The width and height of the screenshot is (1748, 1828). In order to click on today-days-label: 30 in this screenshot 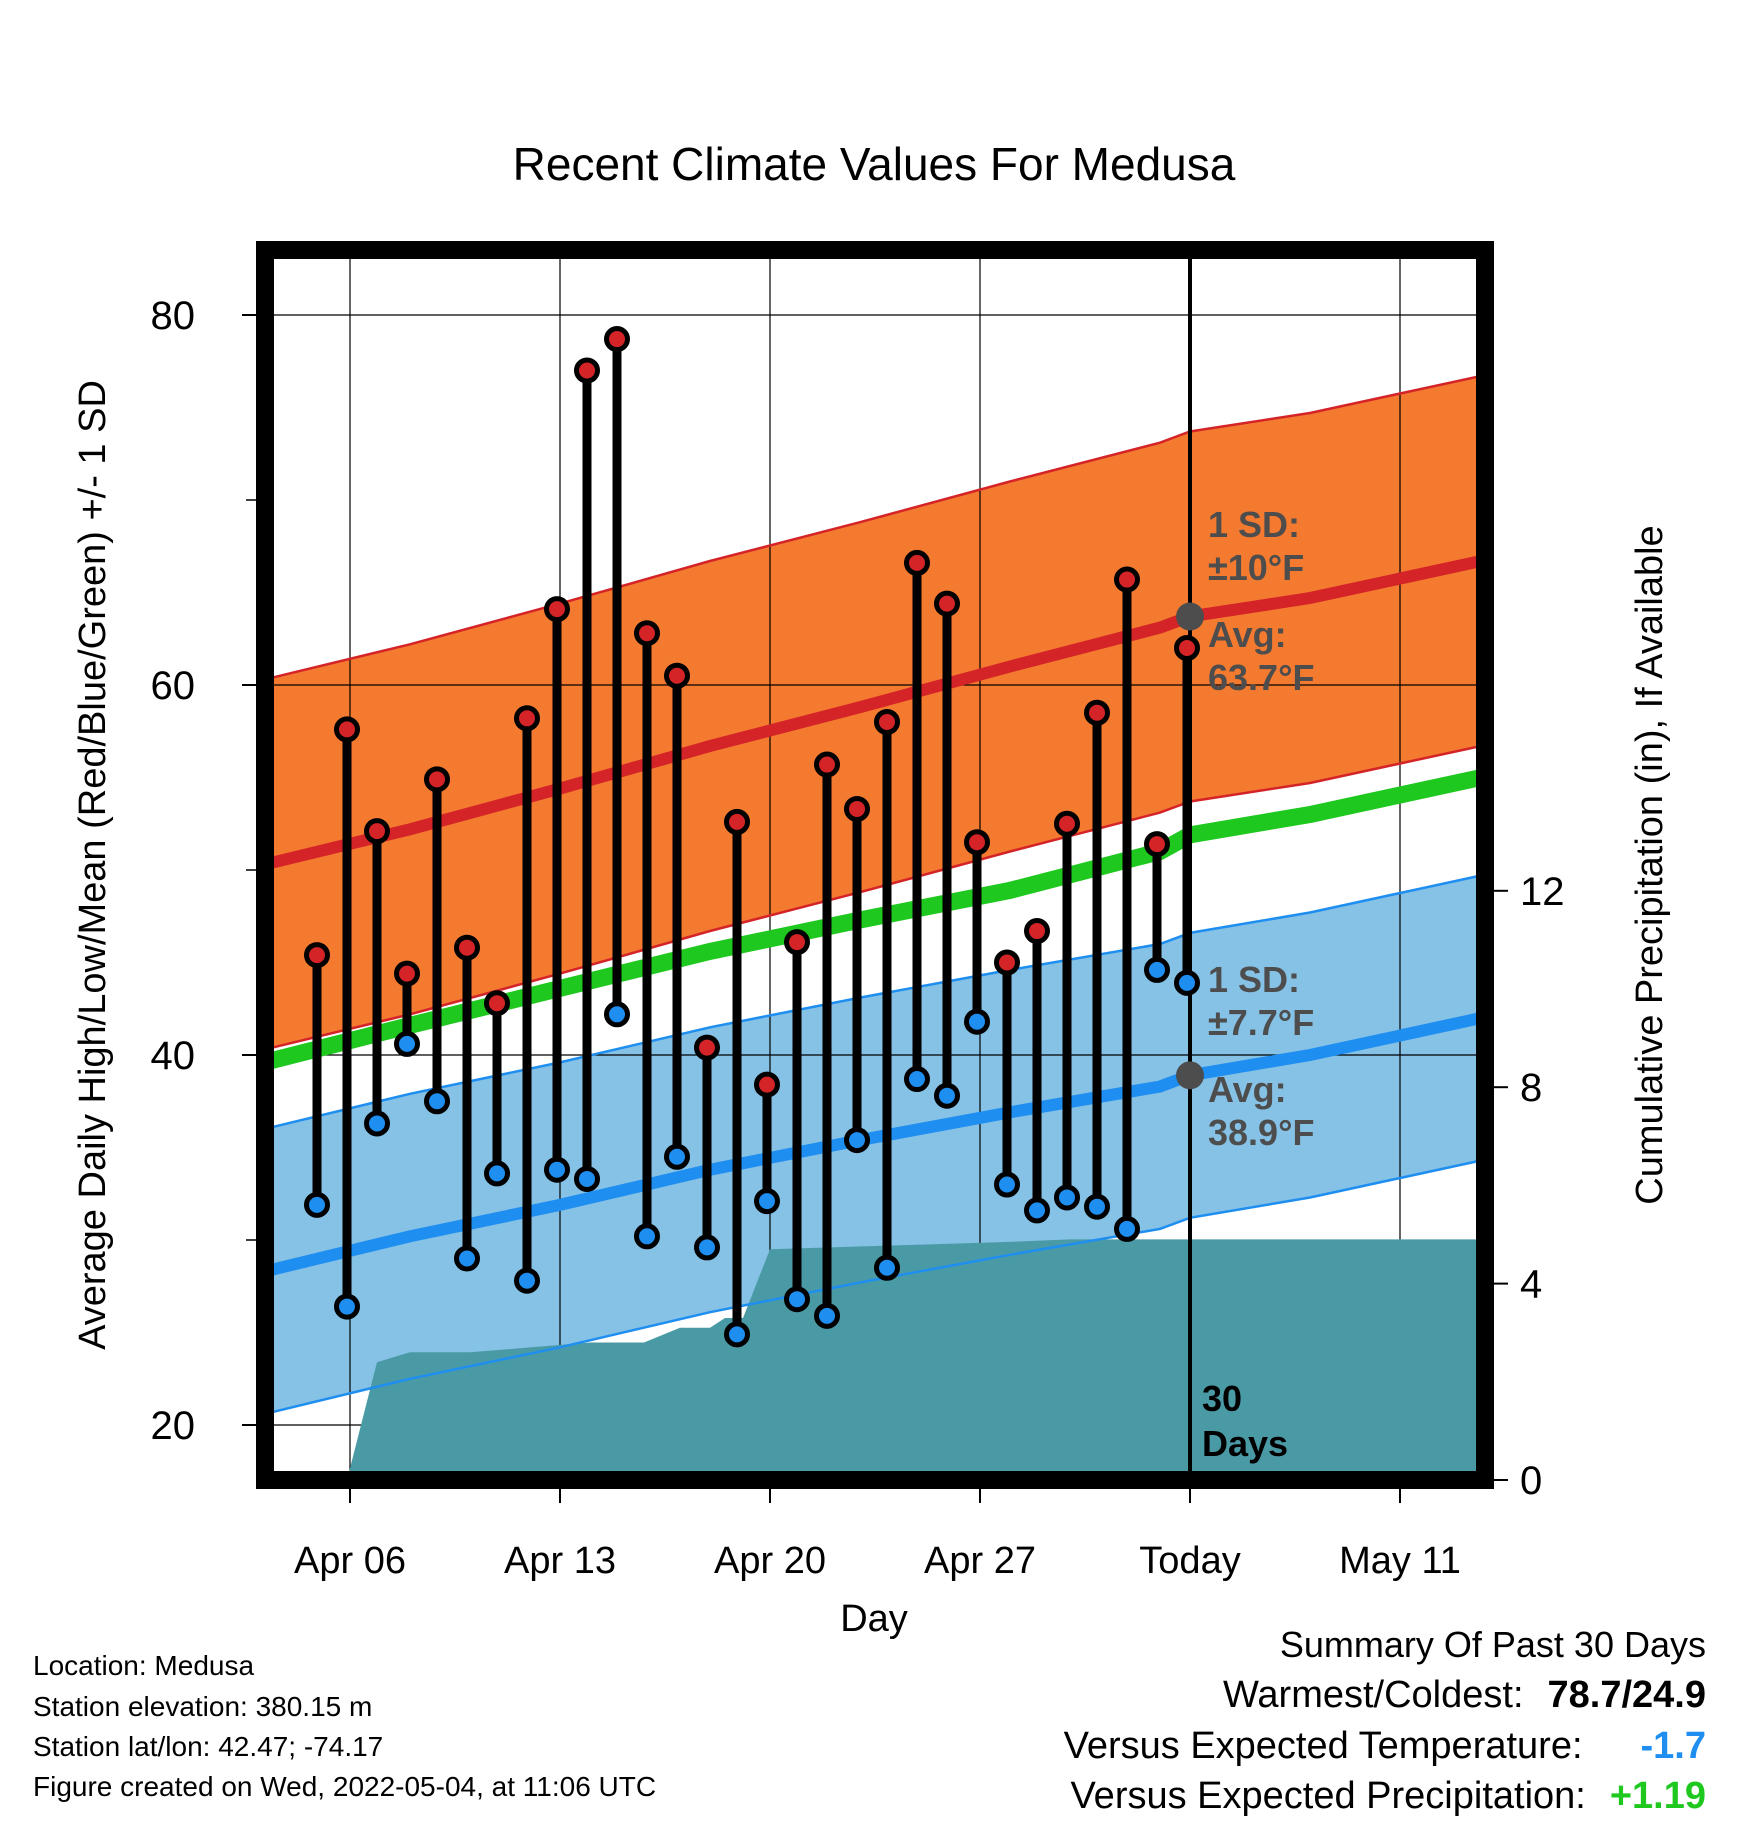, I will do `click(1222, 1398)`.